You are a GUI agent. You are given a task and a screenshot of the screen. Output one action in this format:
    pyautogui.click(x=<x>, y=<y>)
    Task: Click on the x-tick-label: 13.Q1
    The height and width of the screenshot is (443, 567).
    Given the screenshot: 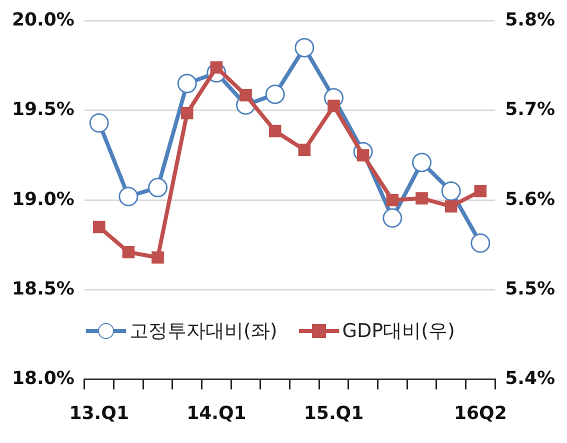 What is the action you would take?
    pyautogui.click(x=99, y=413)
    